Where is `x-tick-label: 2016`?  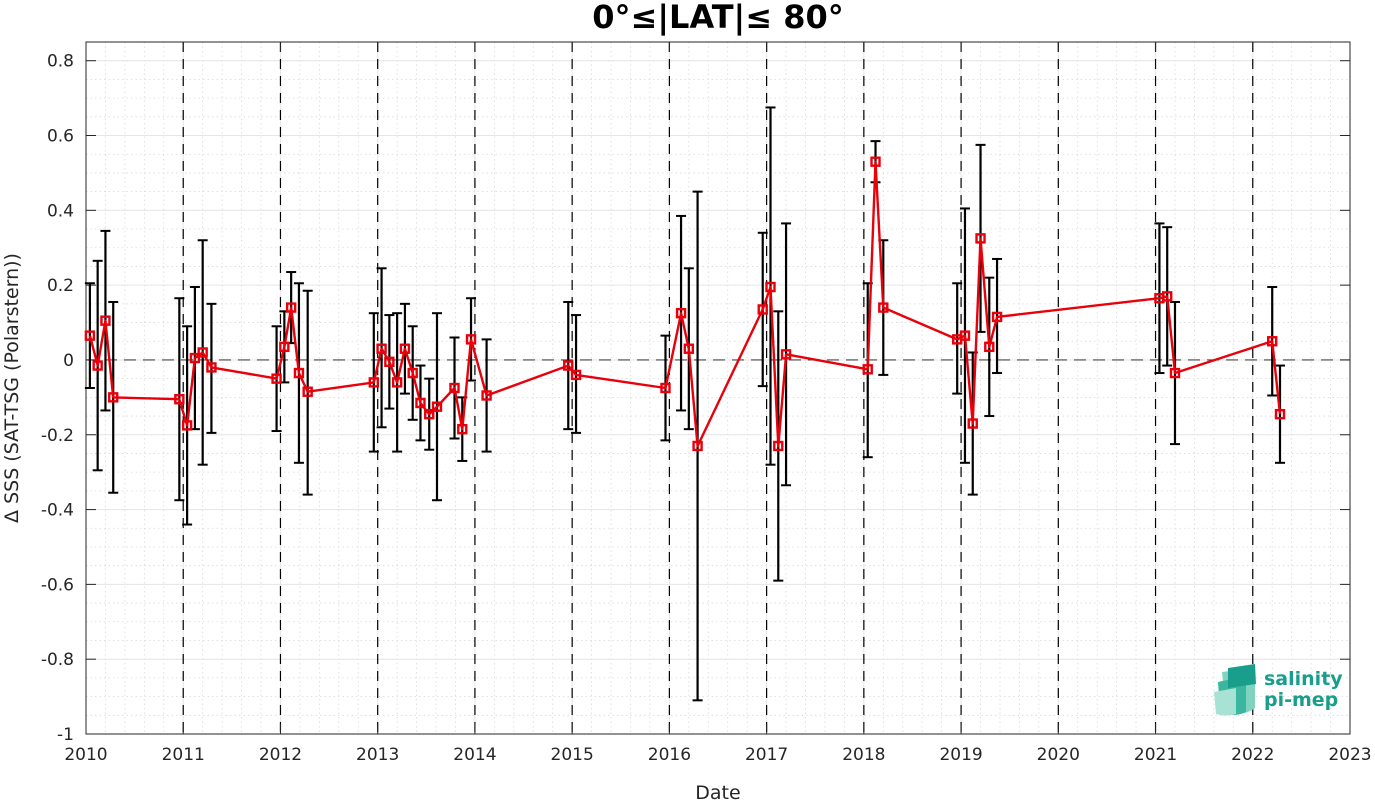
x-tick-label: 2016 is located at coordinates (669, 755).